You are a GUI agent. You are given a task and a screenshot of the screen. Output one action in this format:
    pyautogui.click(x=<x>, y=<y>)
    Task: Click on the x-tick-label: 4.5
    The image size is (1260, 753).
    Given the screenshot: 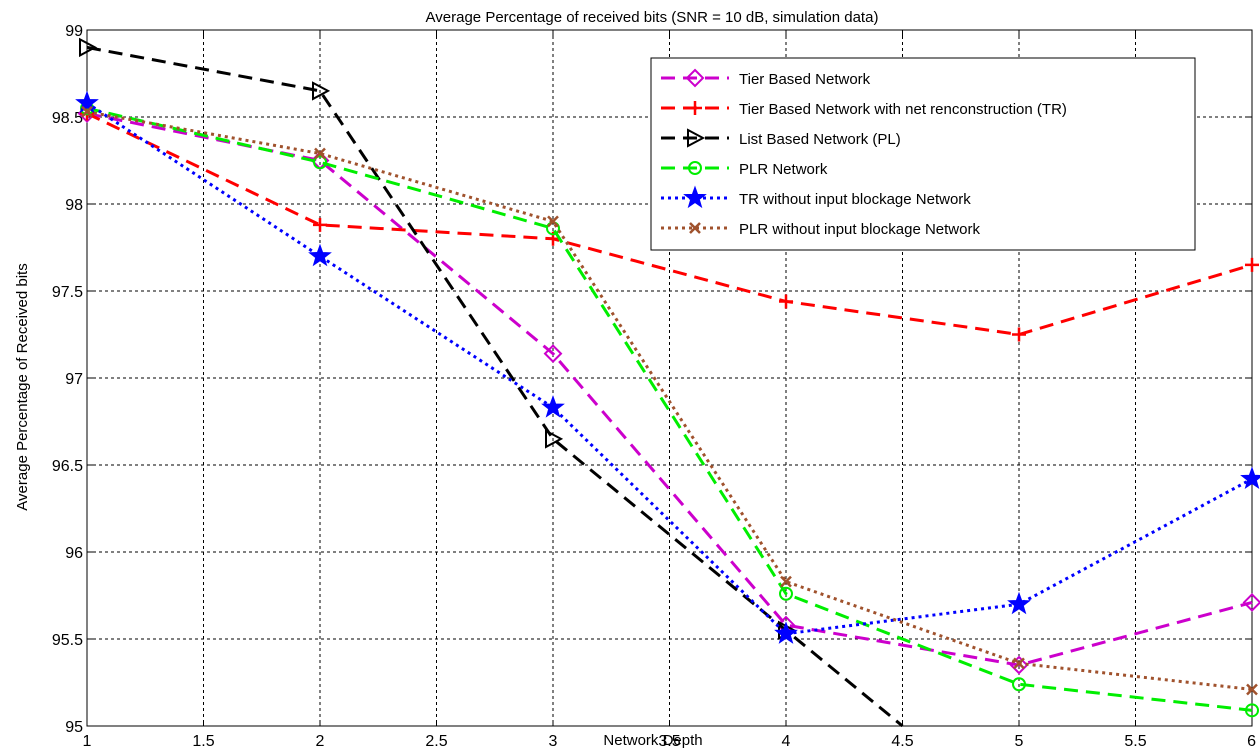 What is the action you would take?
    pyautogui.click(x=902, y=741)
    